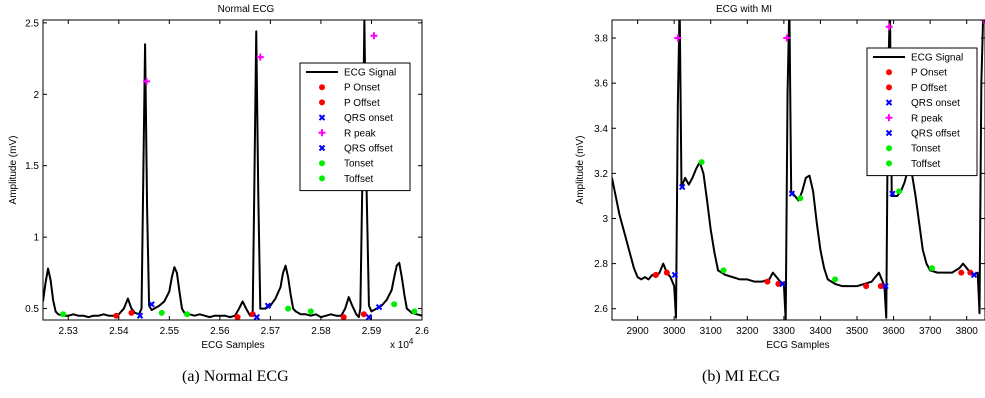 The height and width of the screenshot is (398, 985). I want to click on y-tick-label-normal: 1, so click(36, 238).